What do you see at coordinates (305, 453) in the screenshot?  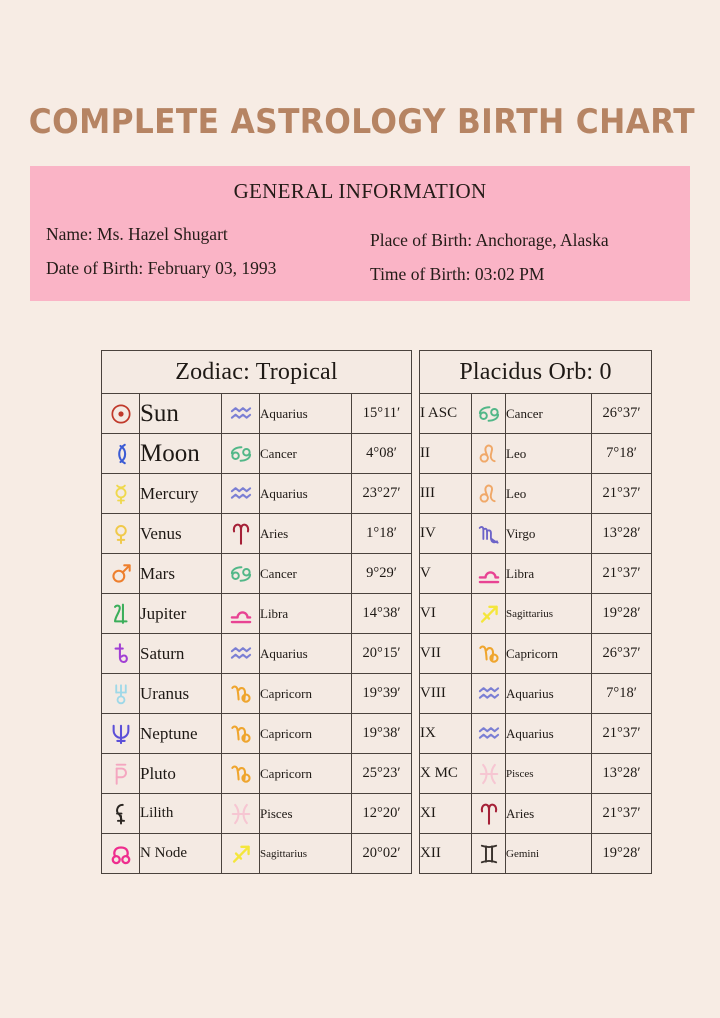 I see `planet-sign: Cancer` at bounding box center [305, 453].